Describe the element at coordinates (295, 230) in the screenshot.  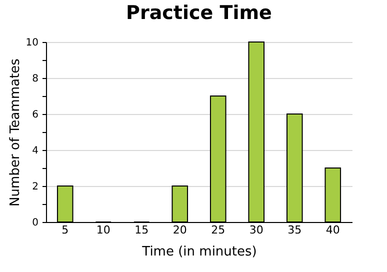
I see `x-tick-label: 35` at that location.